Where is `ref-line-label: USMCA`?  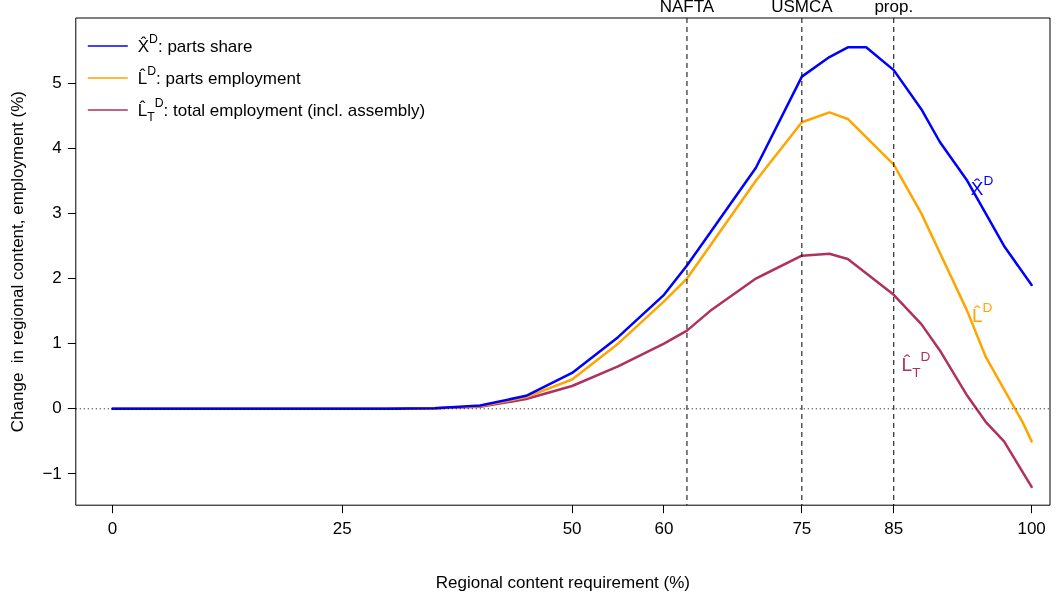 ref-line-label: USMCA is located at coordinates (802, 8).